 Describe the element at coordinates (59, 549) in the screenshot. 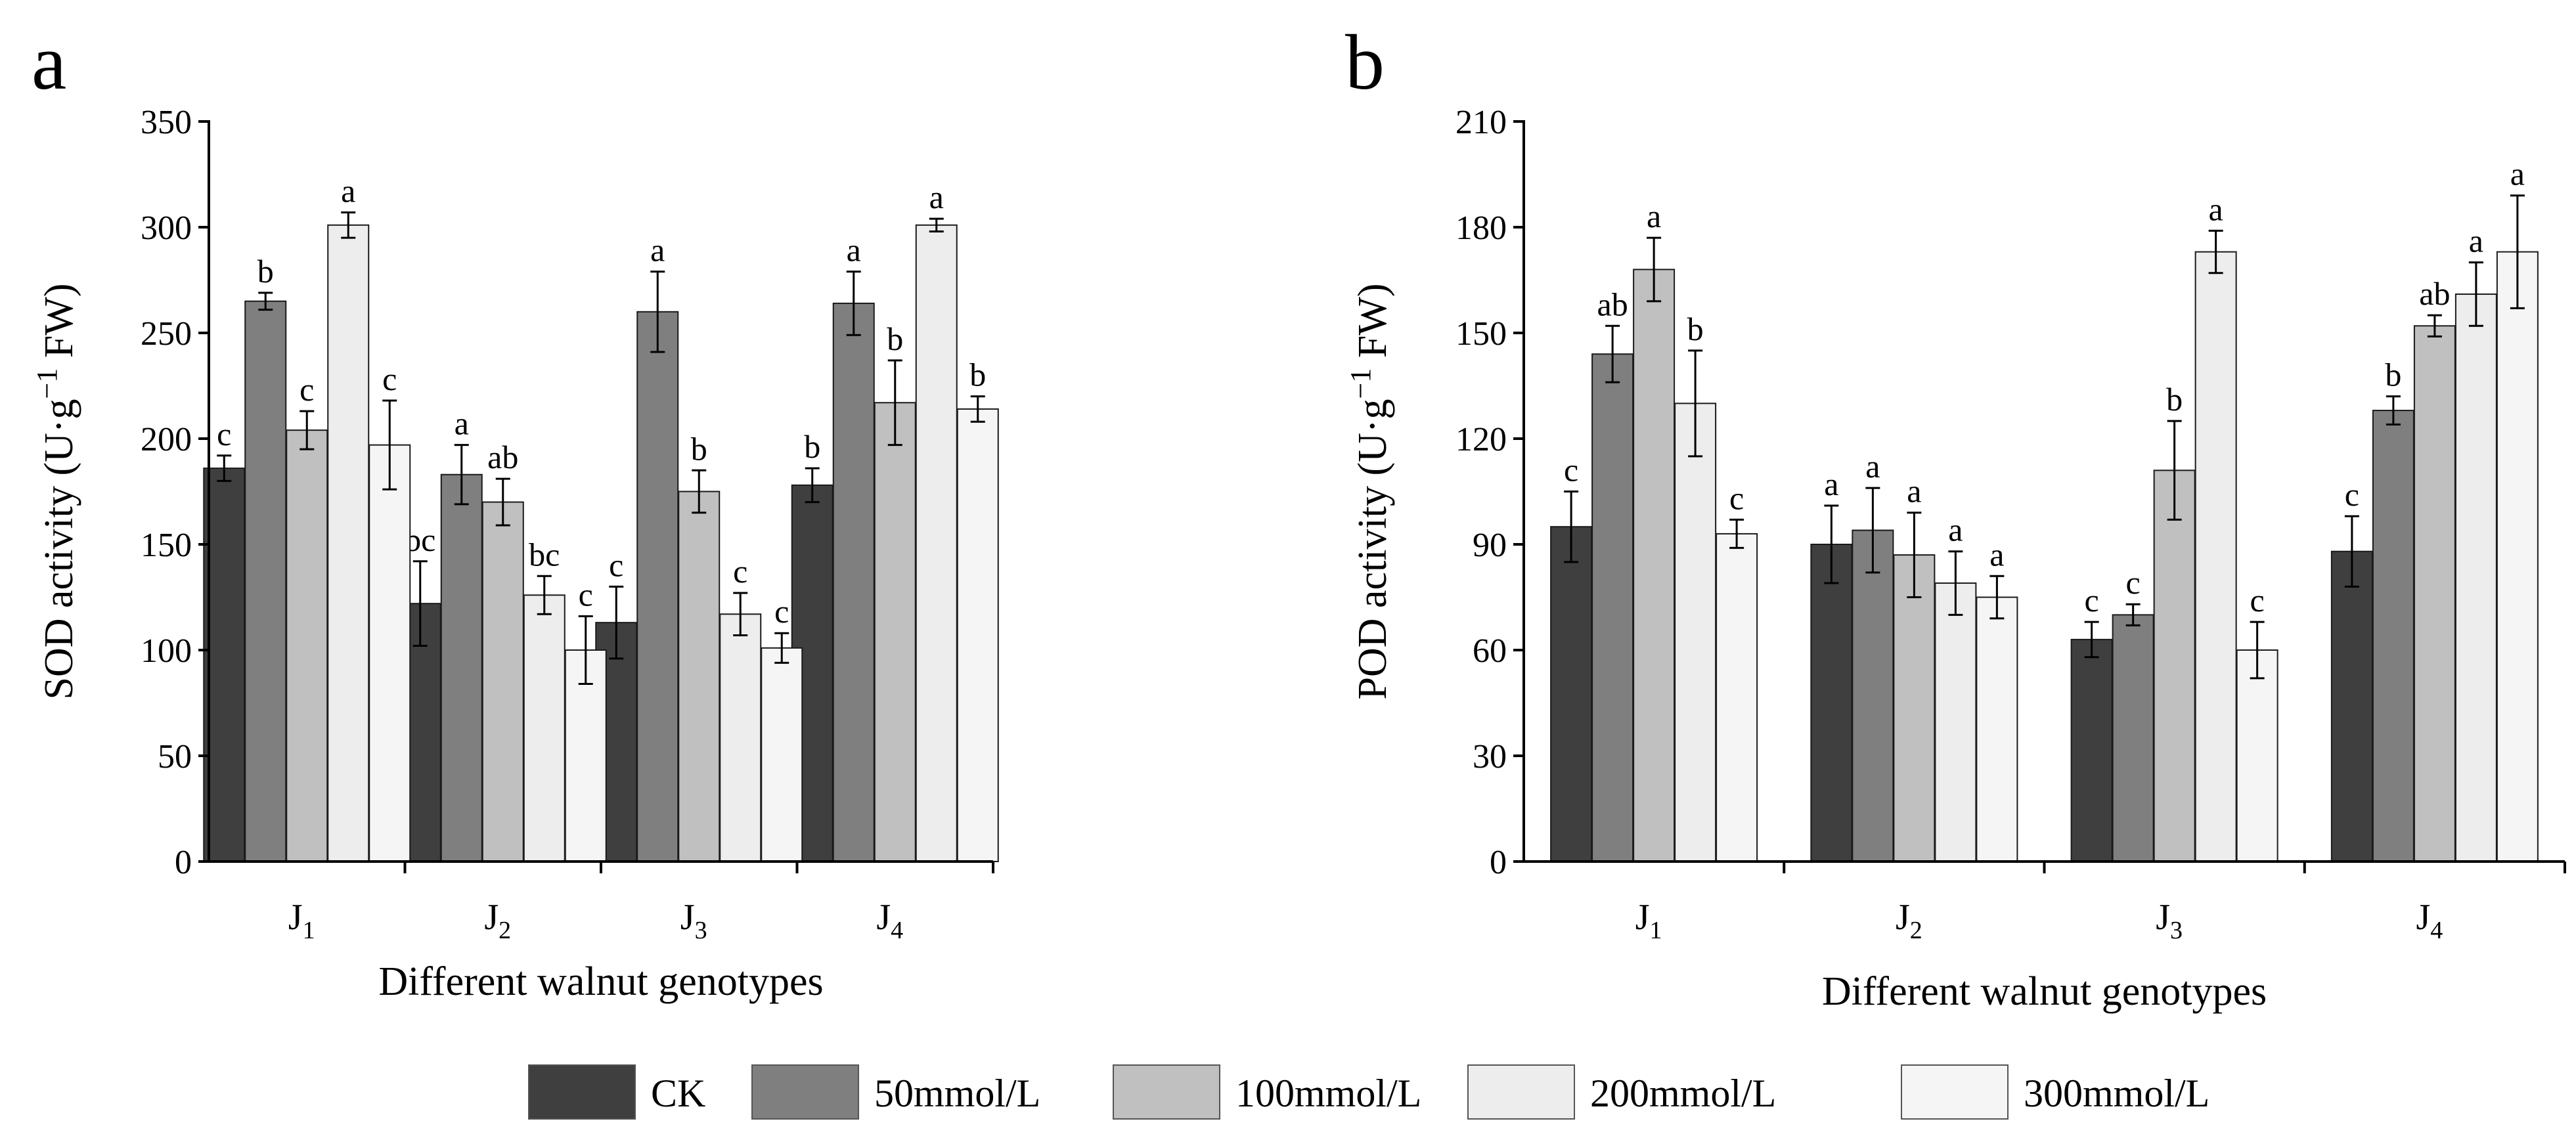

I see `y-axis-title-main: SOD activity (U·g` at that location.